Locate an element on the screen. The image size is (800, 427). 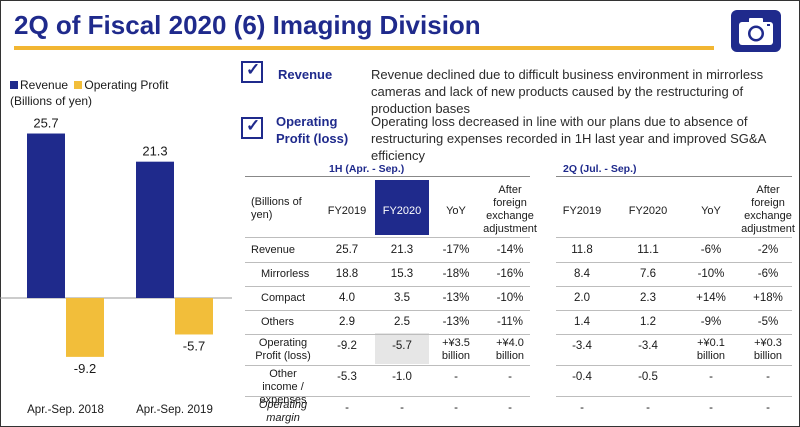
cell-2q-0-2: -6% is located at coordinates (711, 250).